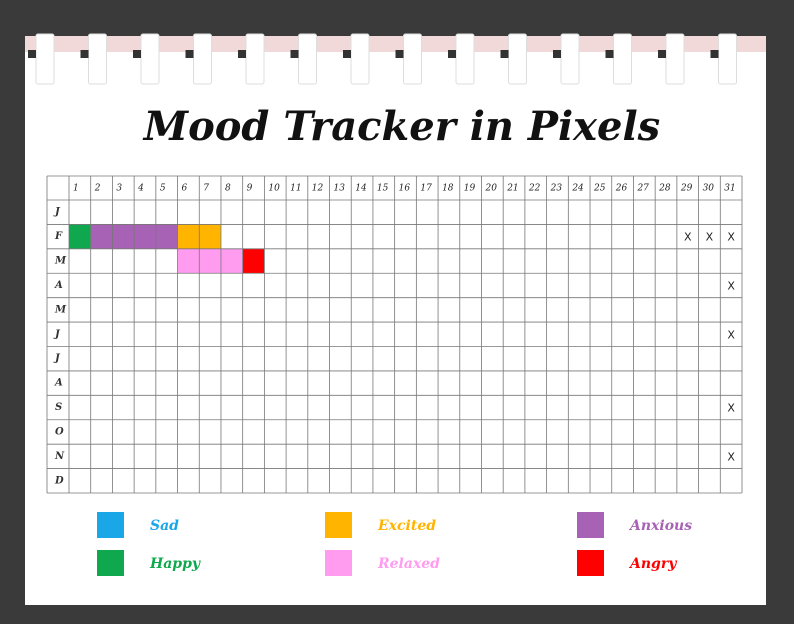 This screenshot has height=624, width=794. I want to click on legend-label: Sad, so click(164, 526).